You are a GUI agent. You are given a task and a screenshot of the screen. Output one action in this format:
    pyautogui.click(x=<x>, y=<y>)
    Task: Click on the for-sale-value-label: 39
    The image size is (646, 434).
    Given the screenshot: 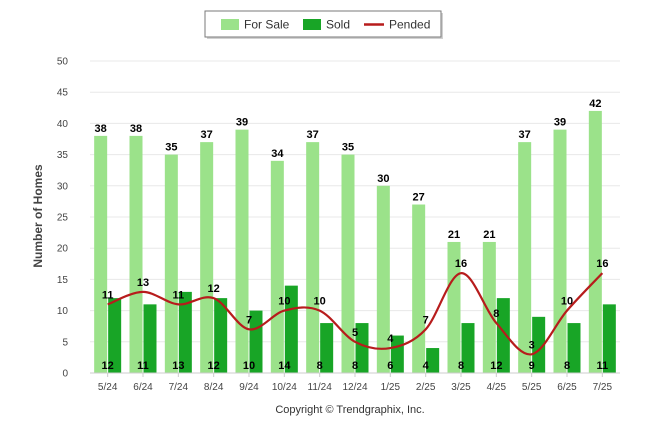 What is the action you would take?
    pyautogui.click(x=242, y=123)
    